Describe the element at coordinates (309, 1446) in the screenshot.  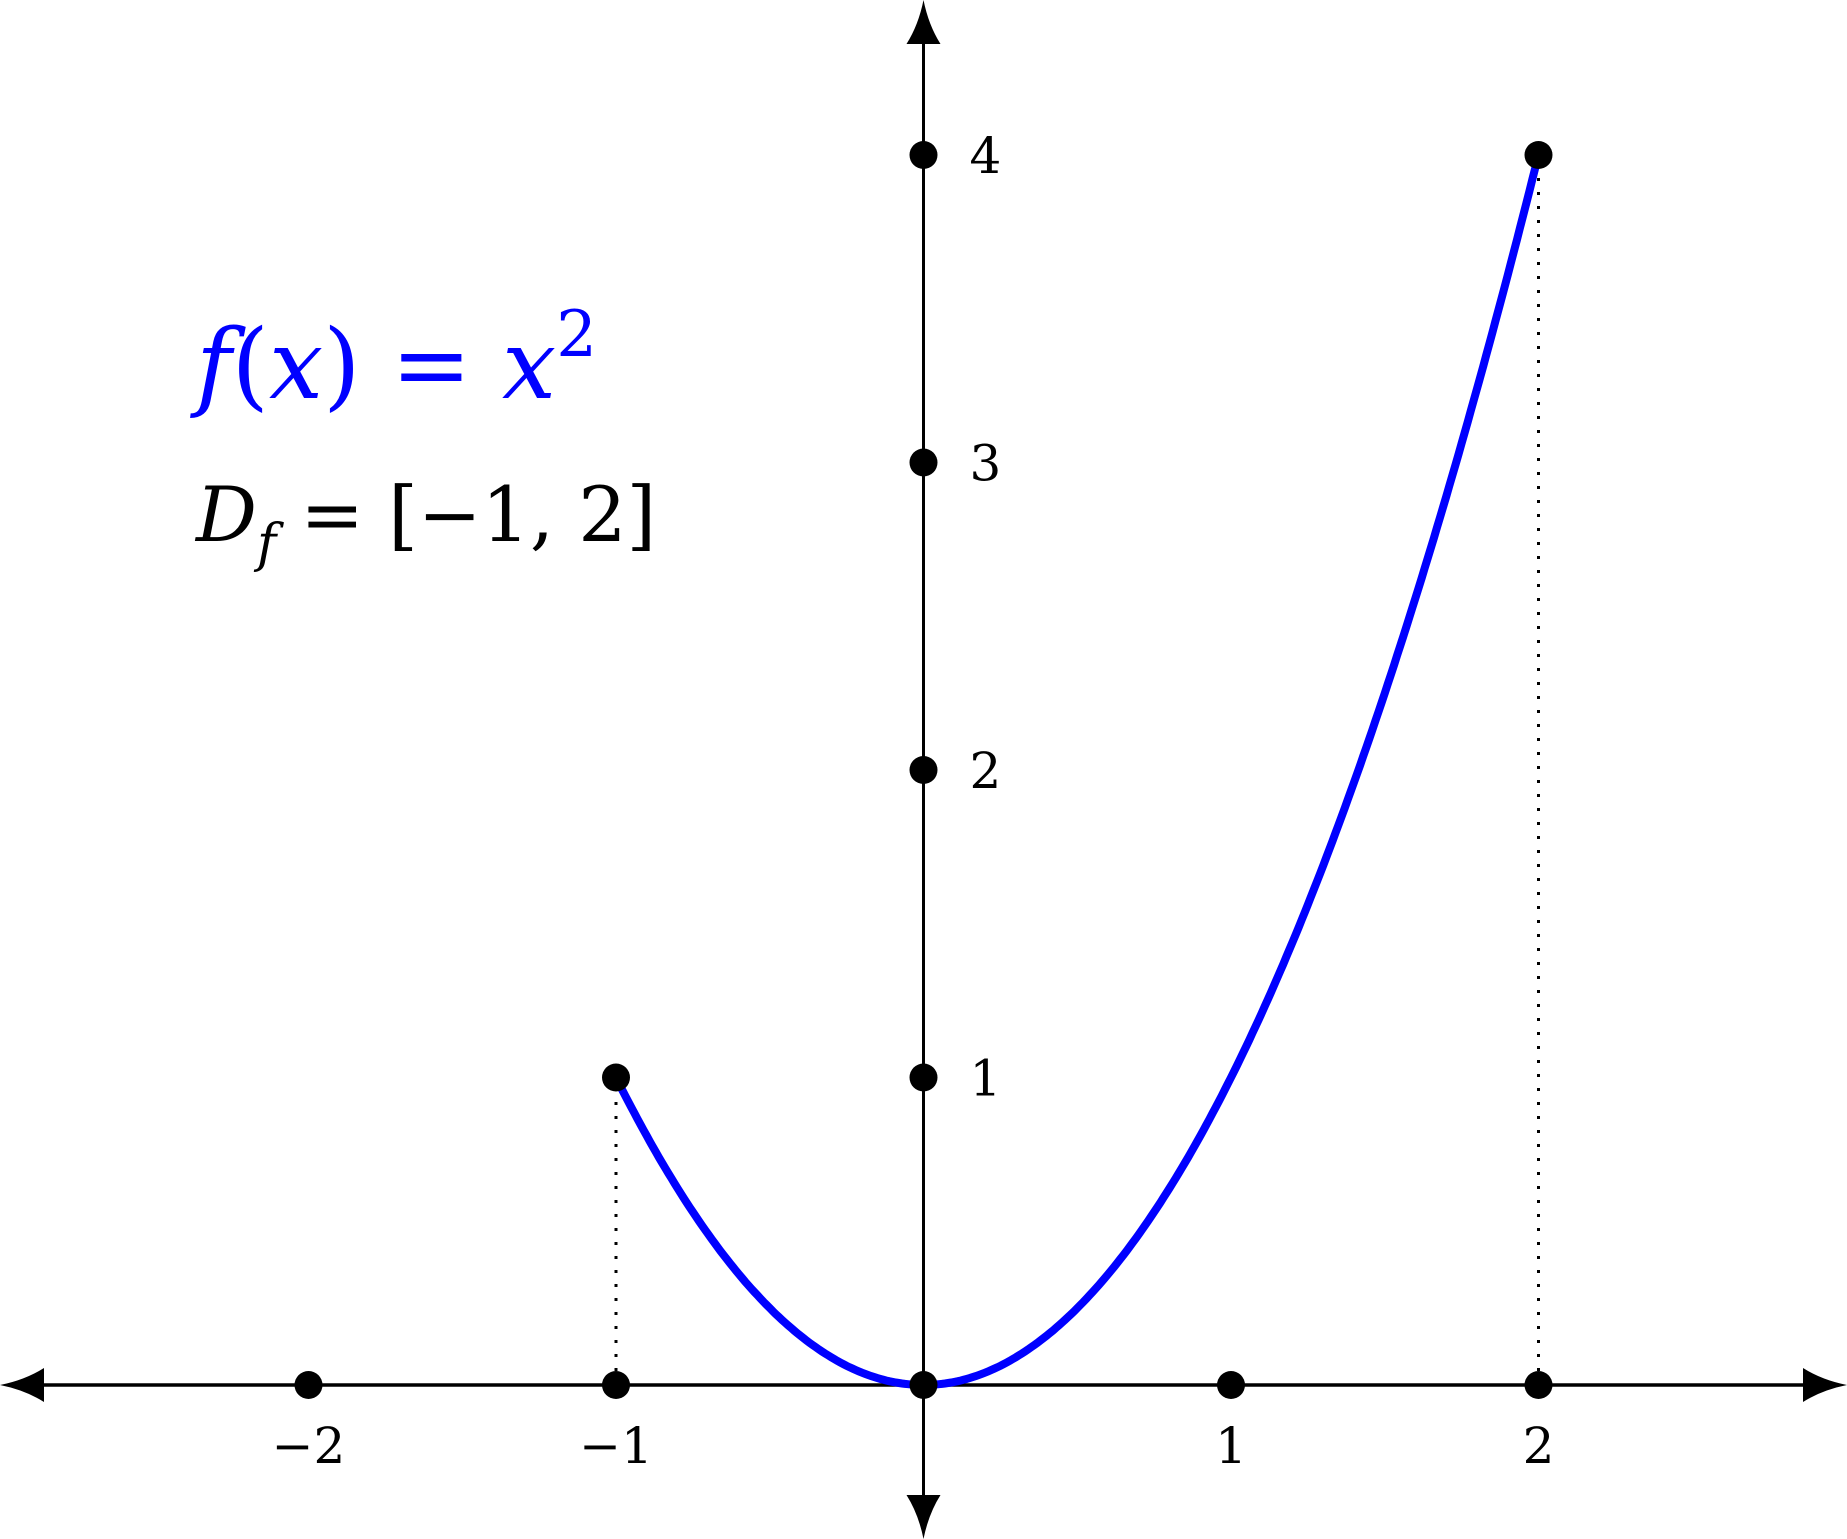
I see `x-tick-label: −2` at that location.